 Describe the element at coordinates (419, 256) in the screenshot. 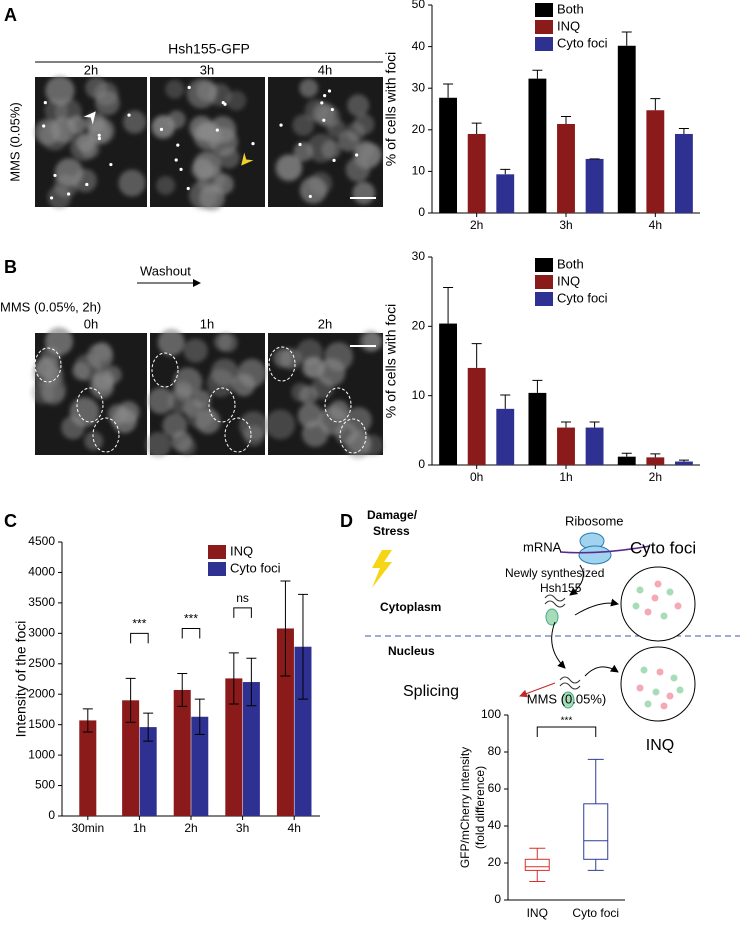

I see `y-tick-label: 30` at that location.